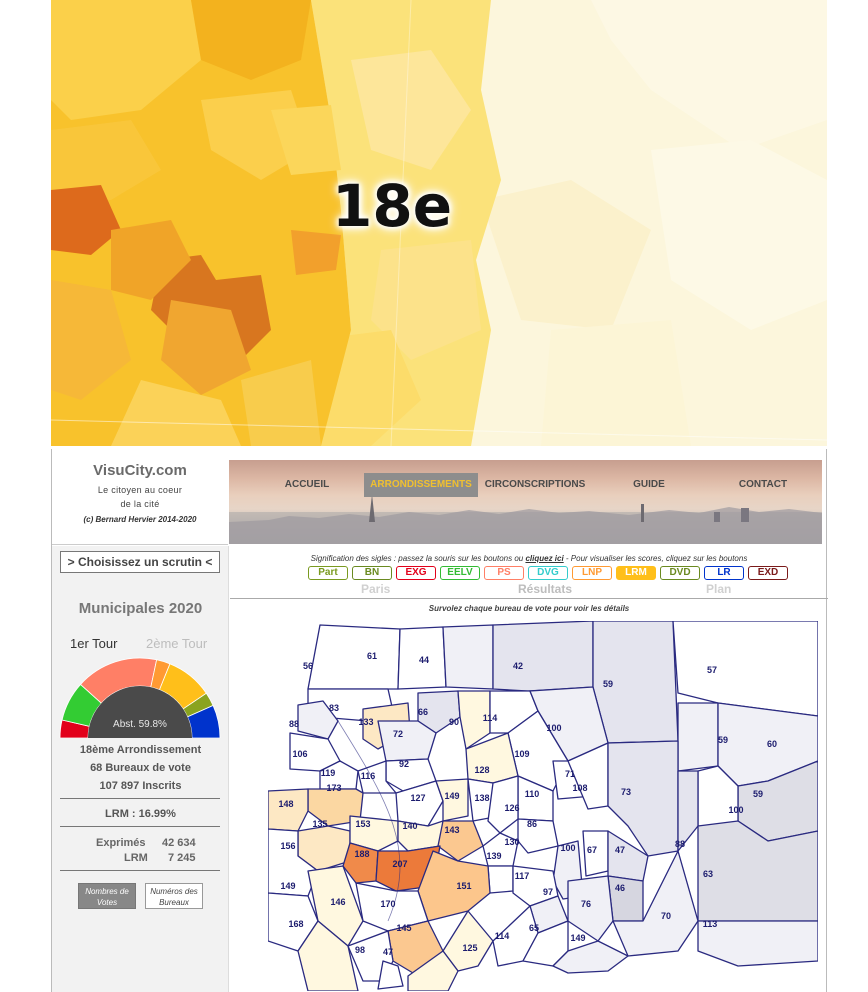 Image resolution: width=868 pixels, height=992 pixels. Describe the element at coordinates (416, 573) in the screenshot. I see `party-button-exg: EXG` at that location.